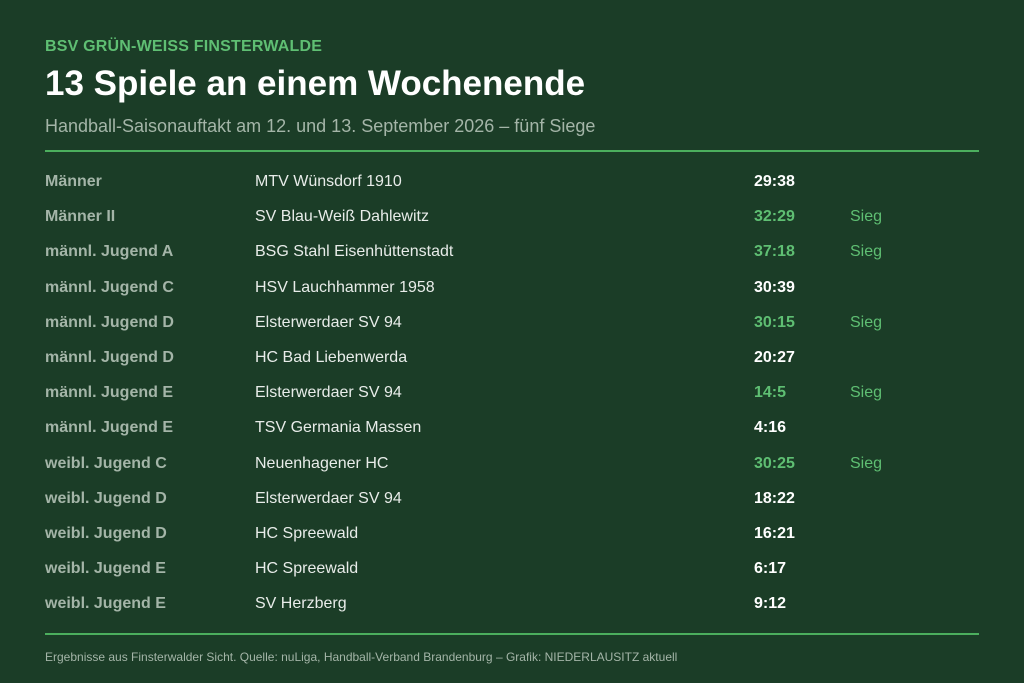  Describe the element at coordinates (109, 287) in the screenshot. I see `team-name: männl. Jugend C` at that location.